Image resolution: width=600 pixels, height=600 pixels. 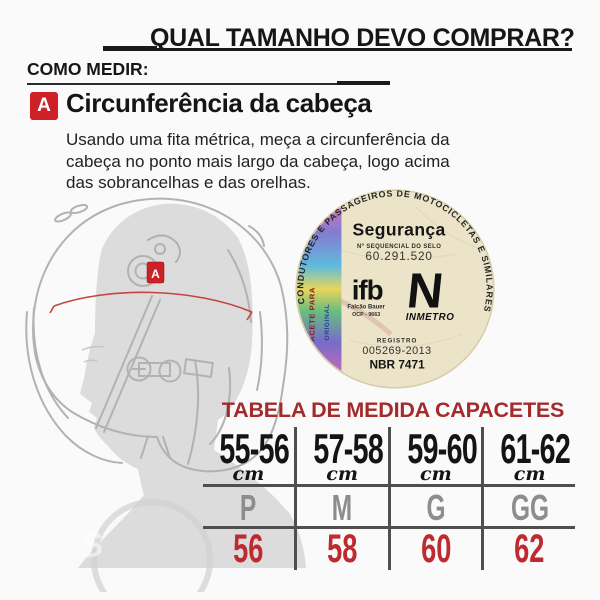 What do you see at coordinates (529, 549) in the screenshot?
I see `measure-value: 62` at bounding box center [529, 549].